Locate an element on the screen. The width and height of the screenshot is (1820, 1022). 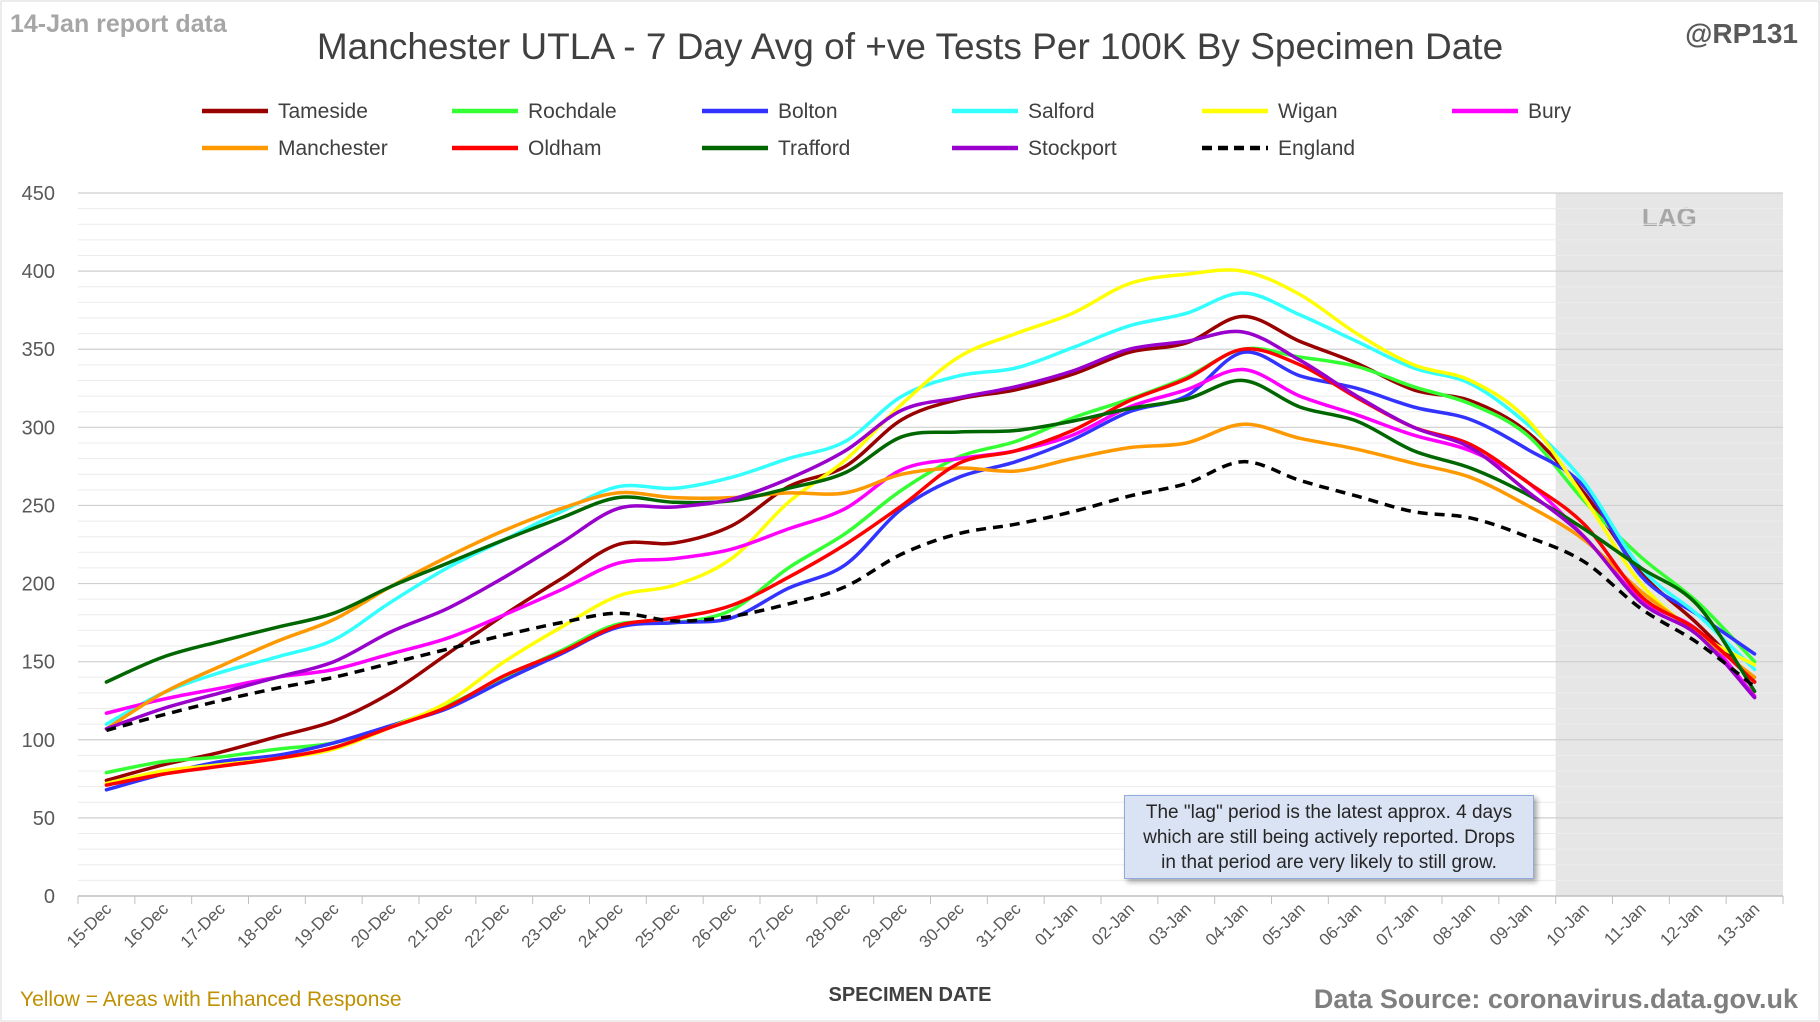
y-tick-label: 350 is located at coordinates (38, 350).